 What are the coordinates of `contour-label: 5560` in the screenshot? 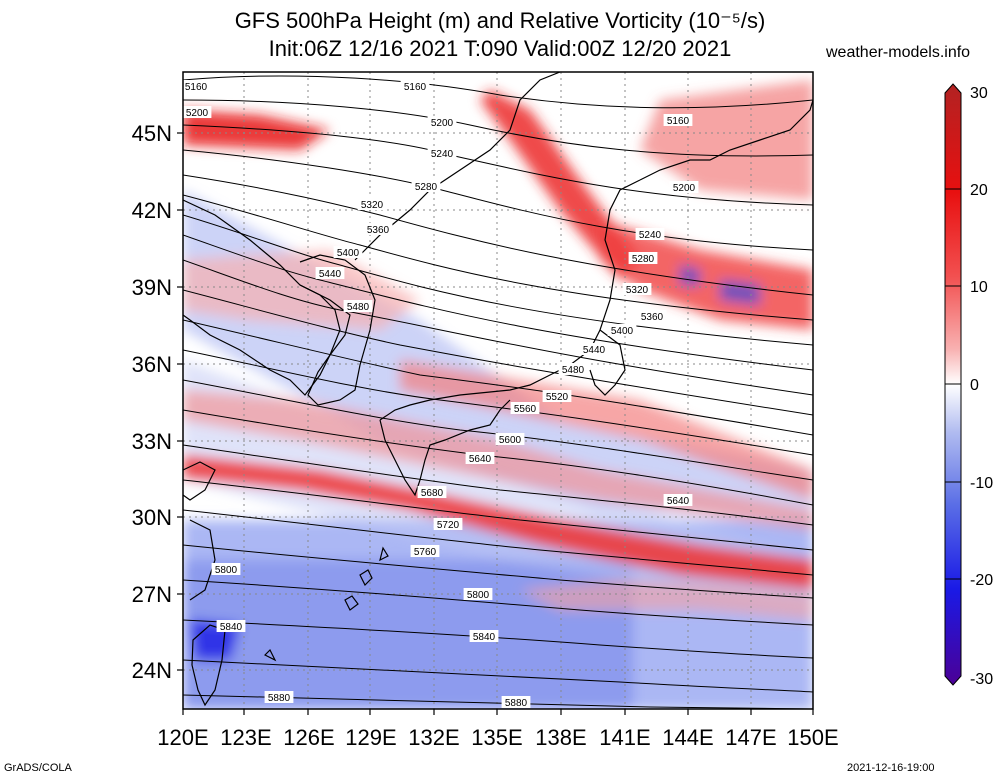 It's located at (525, 409).